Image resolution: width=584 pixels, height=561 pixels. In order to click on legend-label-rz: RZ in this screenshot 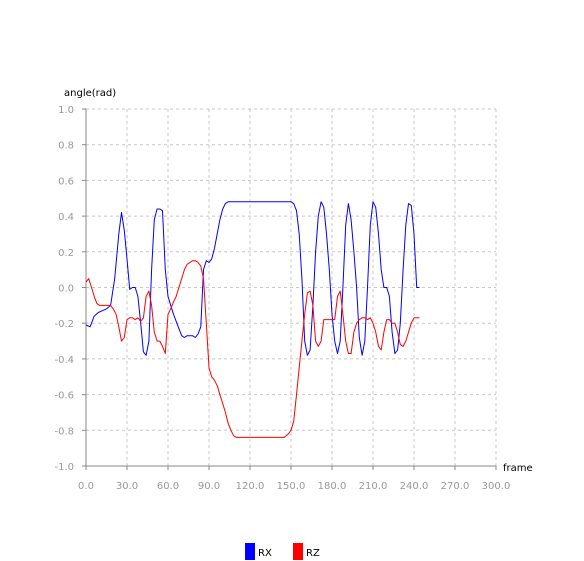, I will do `click(313, 553)`.